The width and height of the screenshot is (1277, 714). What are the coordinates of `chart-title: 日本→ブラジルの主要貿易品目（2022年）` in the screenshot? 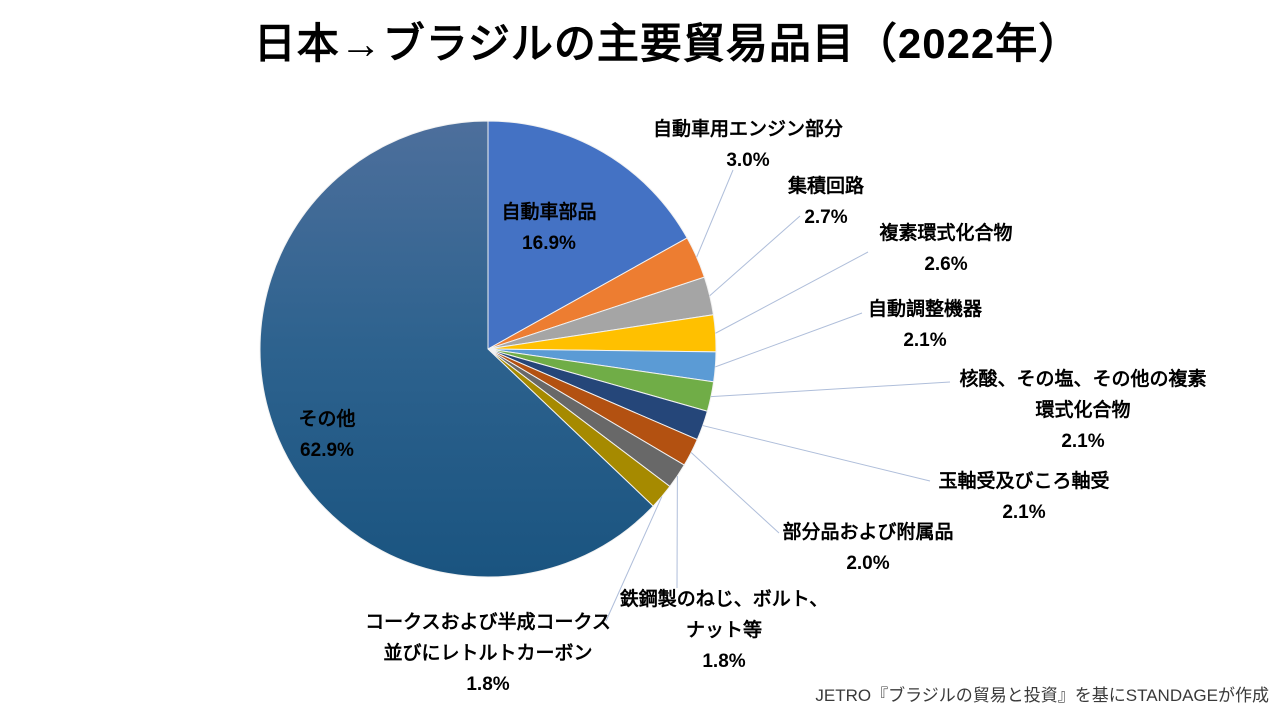 It's located at (667, 43).